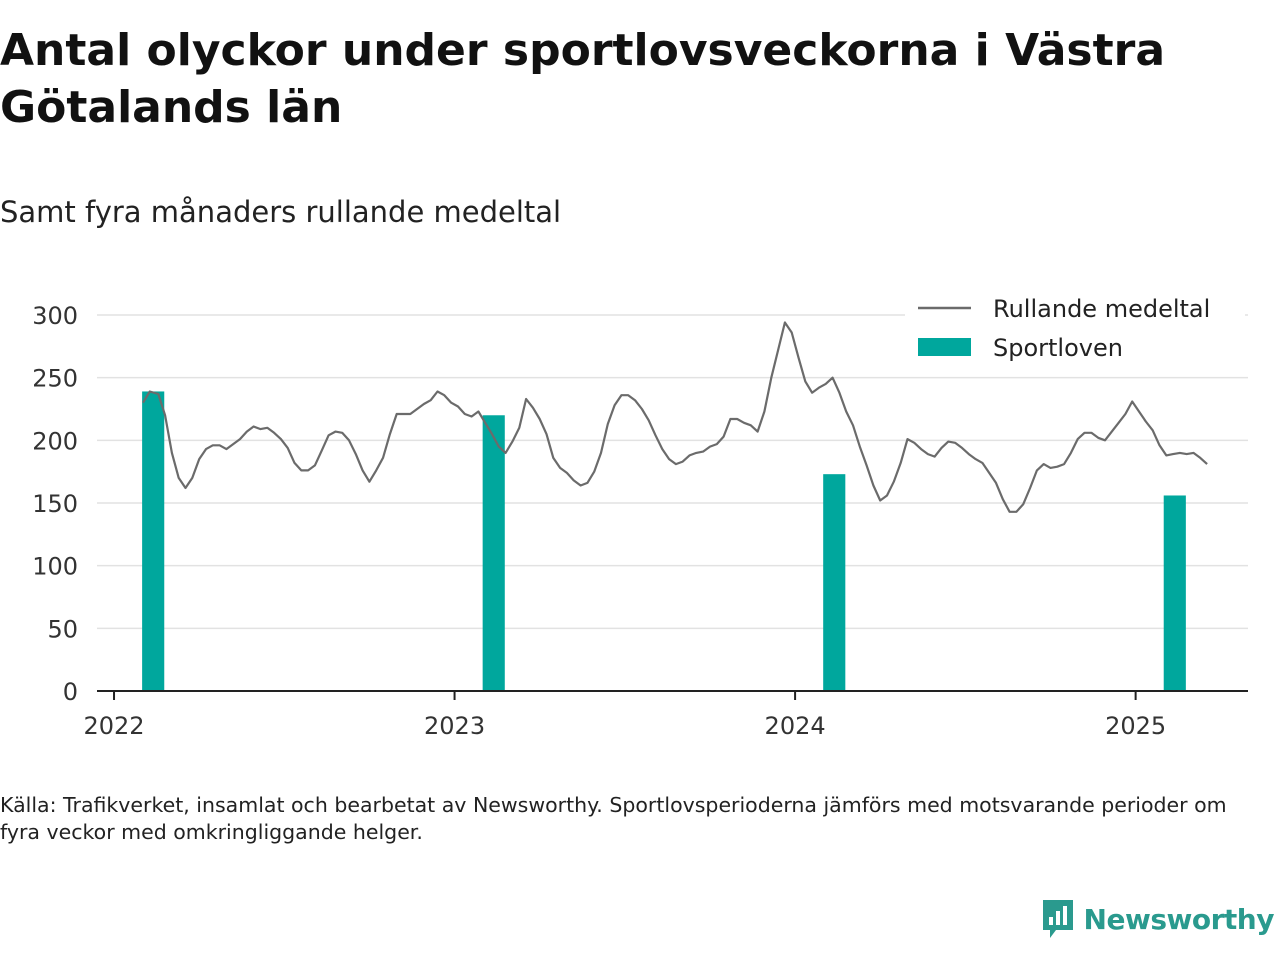 This screenshot has width=1280, height=960. Describe the element at coordinates (55, 567) in the screenshot. I see `y-tick-label: 100` at that location.